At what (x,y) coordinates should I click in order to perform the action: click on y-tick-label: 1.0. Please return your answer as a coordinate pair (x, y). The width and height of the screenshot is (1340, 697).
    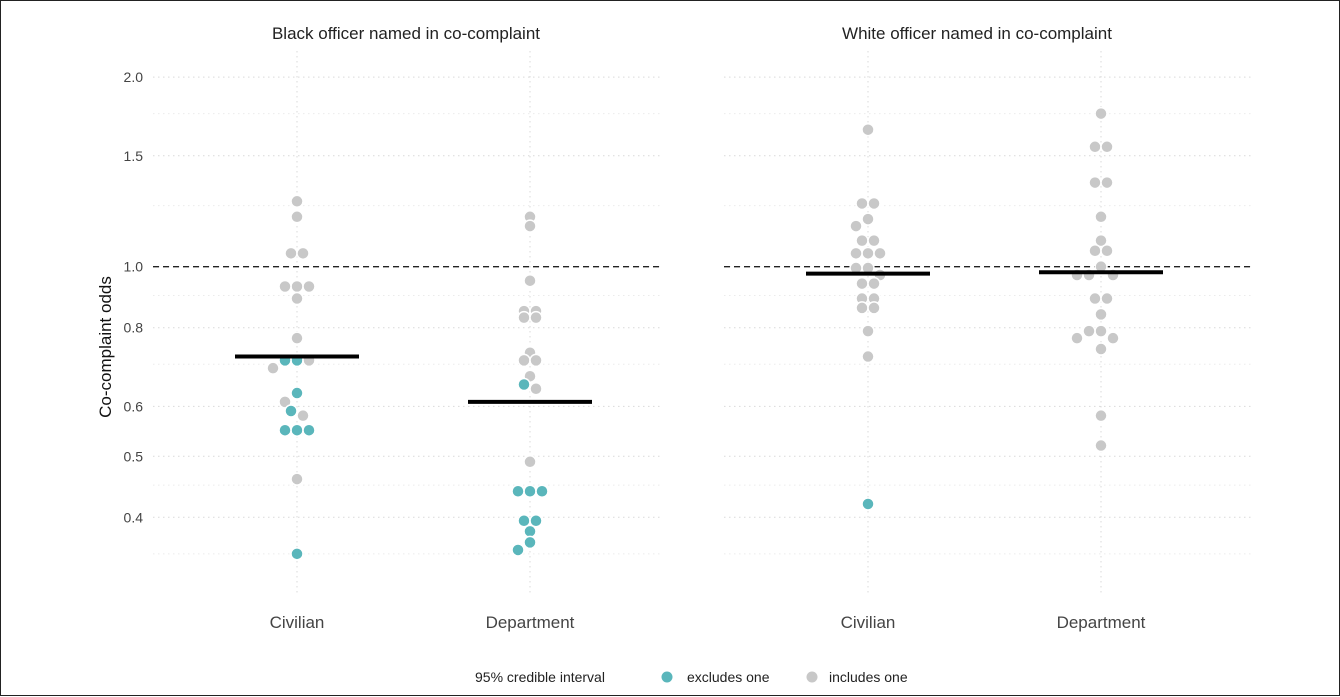
    Looking at the image, I should click on (134, 267).